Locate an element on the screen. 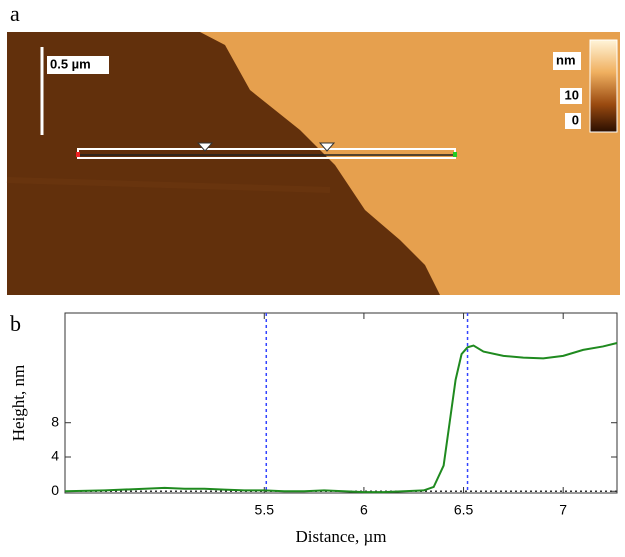 This screenshot has width=625, height=557. colorbar-tick: 0 is located at coordinates (575, 119).